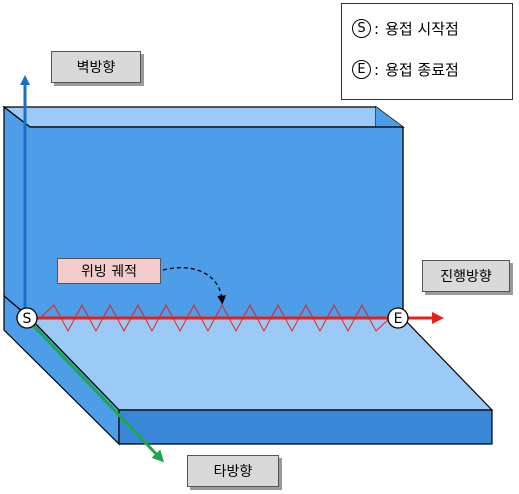 Image resolution: width=519 pixels, height=494 pixels. What do you see at coordinates (194, 285) in the screenshot?
I see `weaving-pointer-arrow` at bounding box center [194, 285].